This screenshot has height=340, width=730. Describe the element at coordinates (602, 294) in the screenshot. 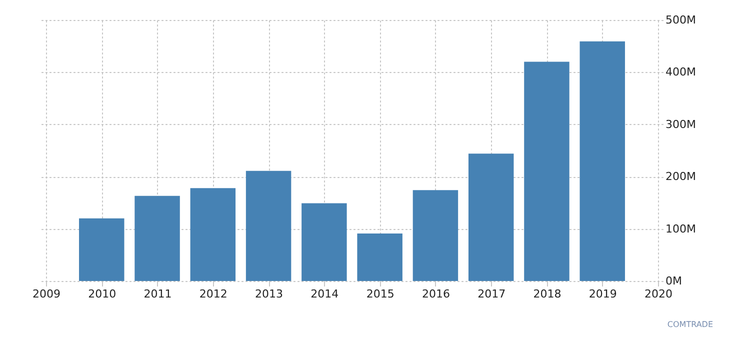

I see `x-tick-label: 2019` at that location.